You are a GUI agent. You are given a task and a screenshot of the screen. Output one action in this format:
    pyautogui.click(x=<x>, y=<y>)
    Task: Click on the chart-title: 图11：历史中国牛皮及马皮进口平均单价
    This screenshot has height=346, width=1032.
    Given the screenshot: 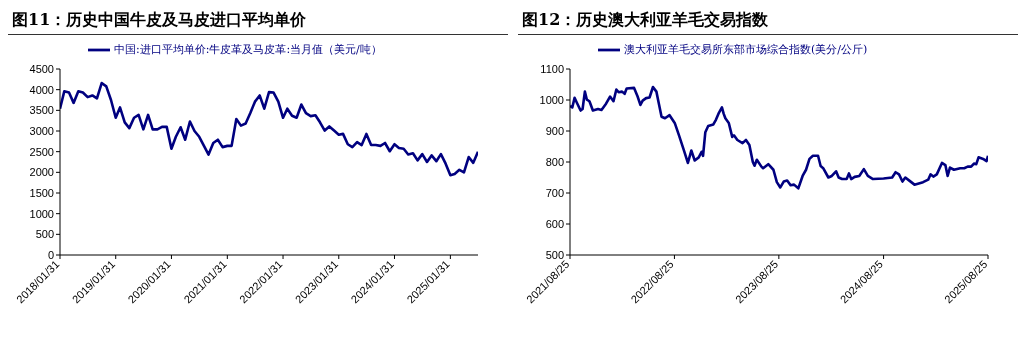 What is the action you would take?
    pyautogui.click(x=258, y=21)
    